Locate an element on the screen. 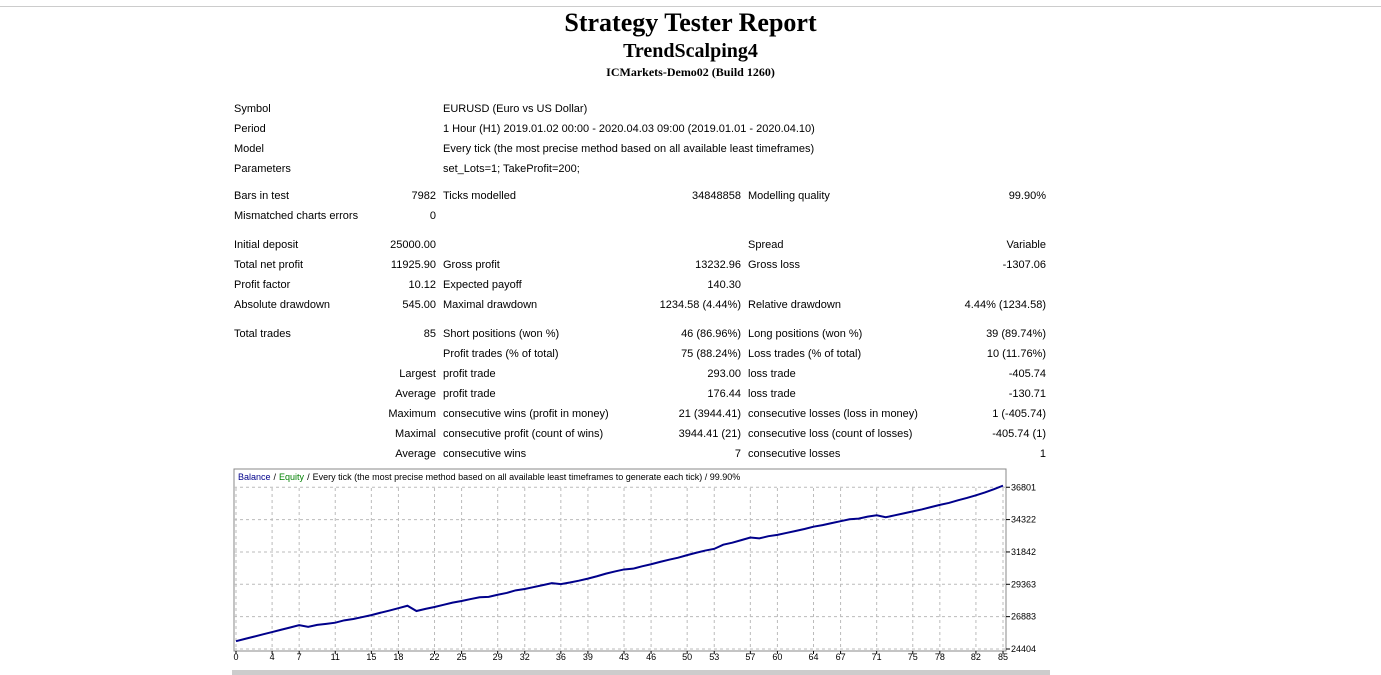 This screenshot has width=1381, height=675. table-cell: Ticks modelled is located at coordinates (479, 196).